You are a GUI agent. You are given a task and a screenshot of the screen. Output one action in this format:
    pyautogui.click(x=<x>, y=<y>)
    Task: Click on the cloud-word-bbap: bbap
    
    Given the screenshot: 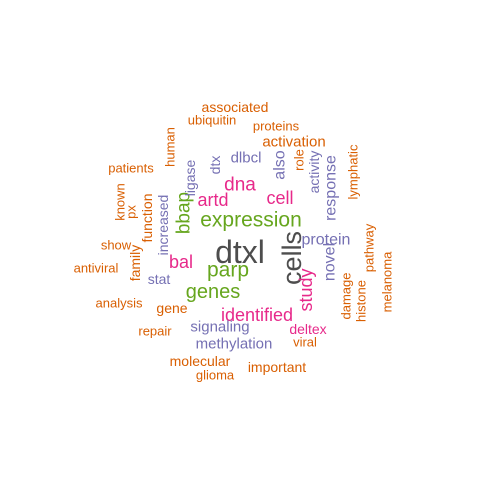 What is the action you would take?
    pyautogui.click(x=184, y=213)
    